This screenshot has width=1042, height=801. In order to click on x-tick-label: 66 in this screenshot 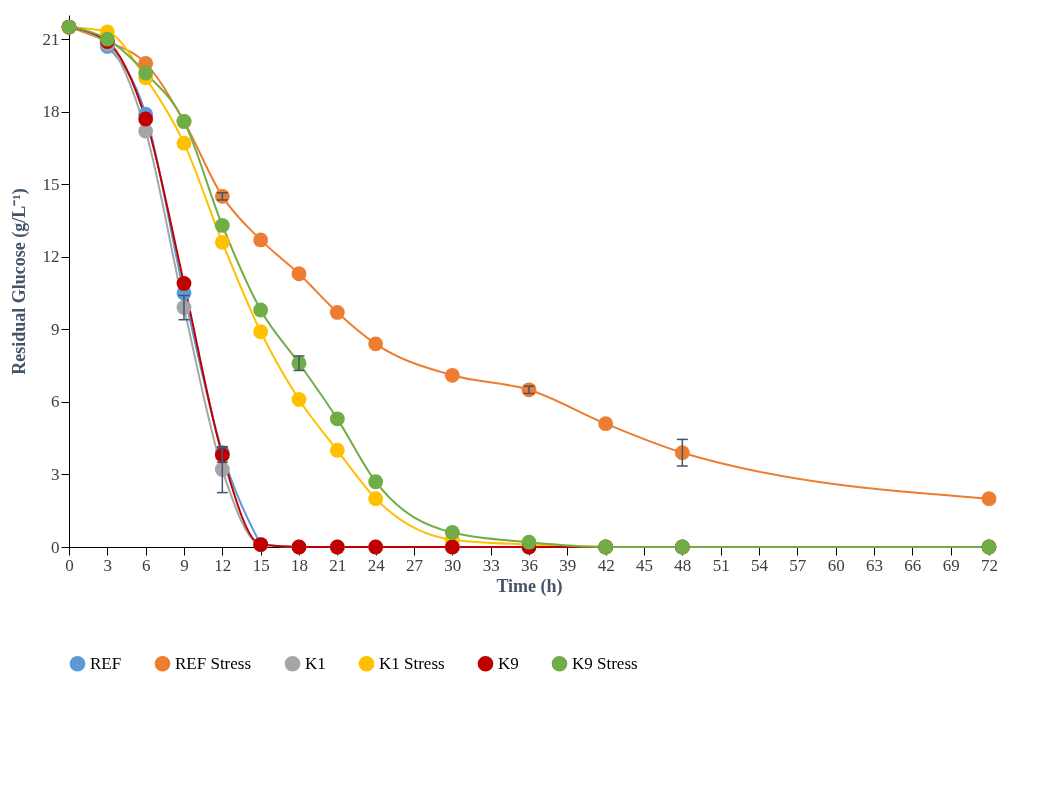, I will do `click(913, 565)`.